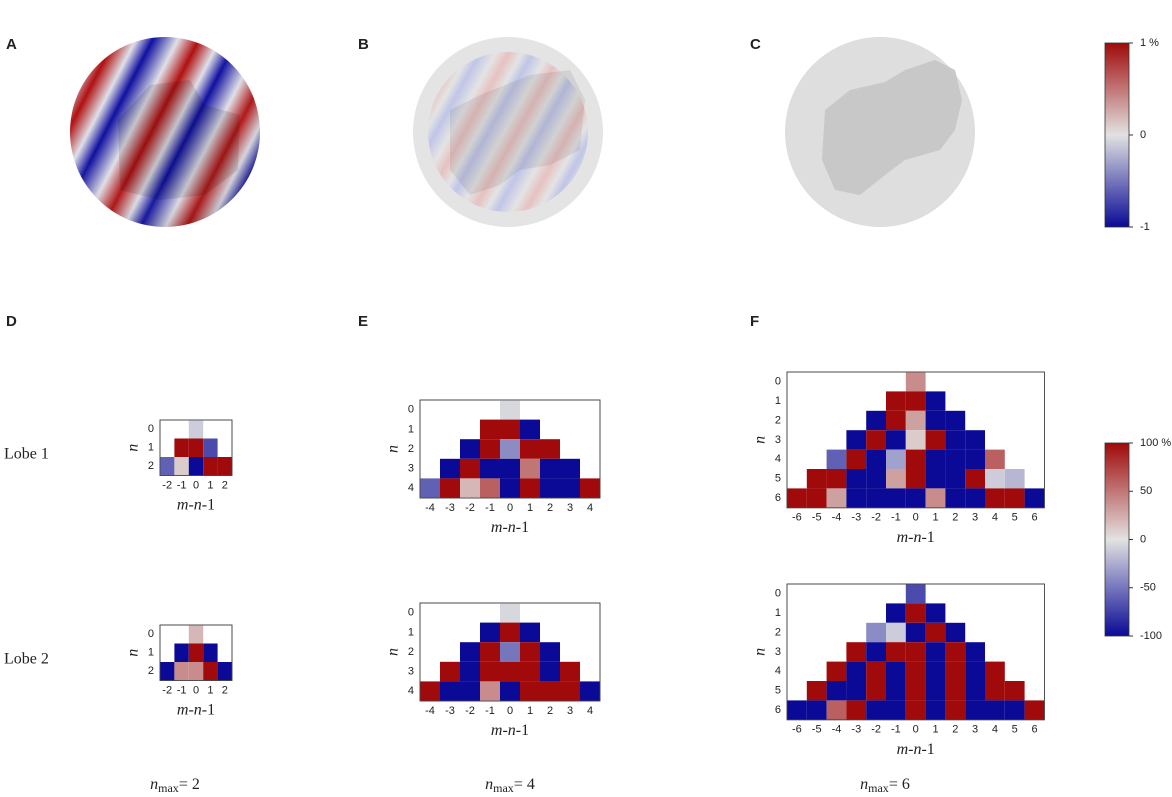 The height and width of the screenshot is (797, 1172). Describe the element at coordinates (1145, 227) in the screenshot. I see `colorbar-tick-label: -1` at that location.